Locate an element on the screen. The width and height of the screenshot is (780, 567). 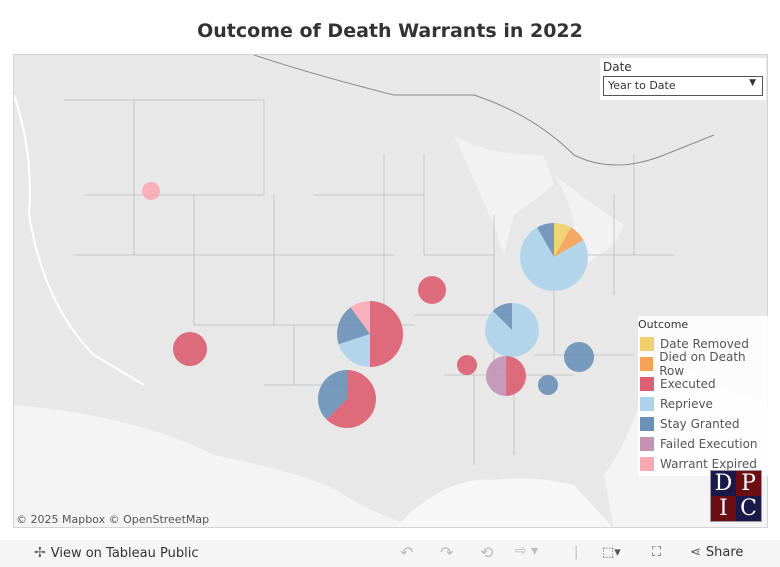
refresh-icon: ⇨ ▾ is located at coordinates (527, 551).